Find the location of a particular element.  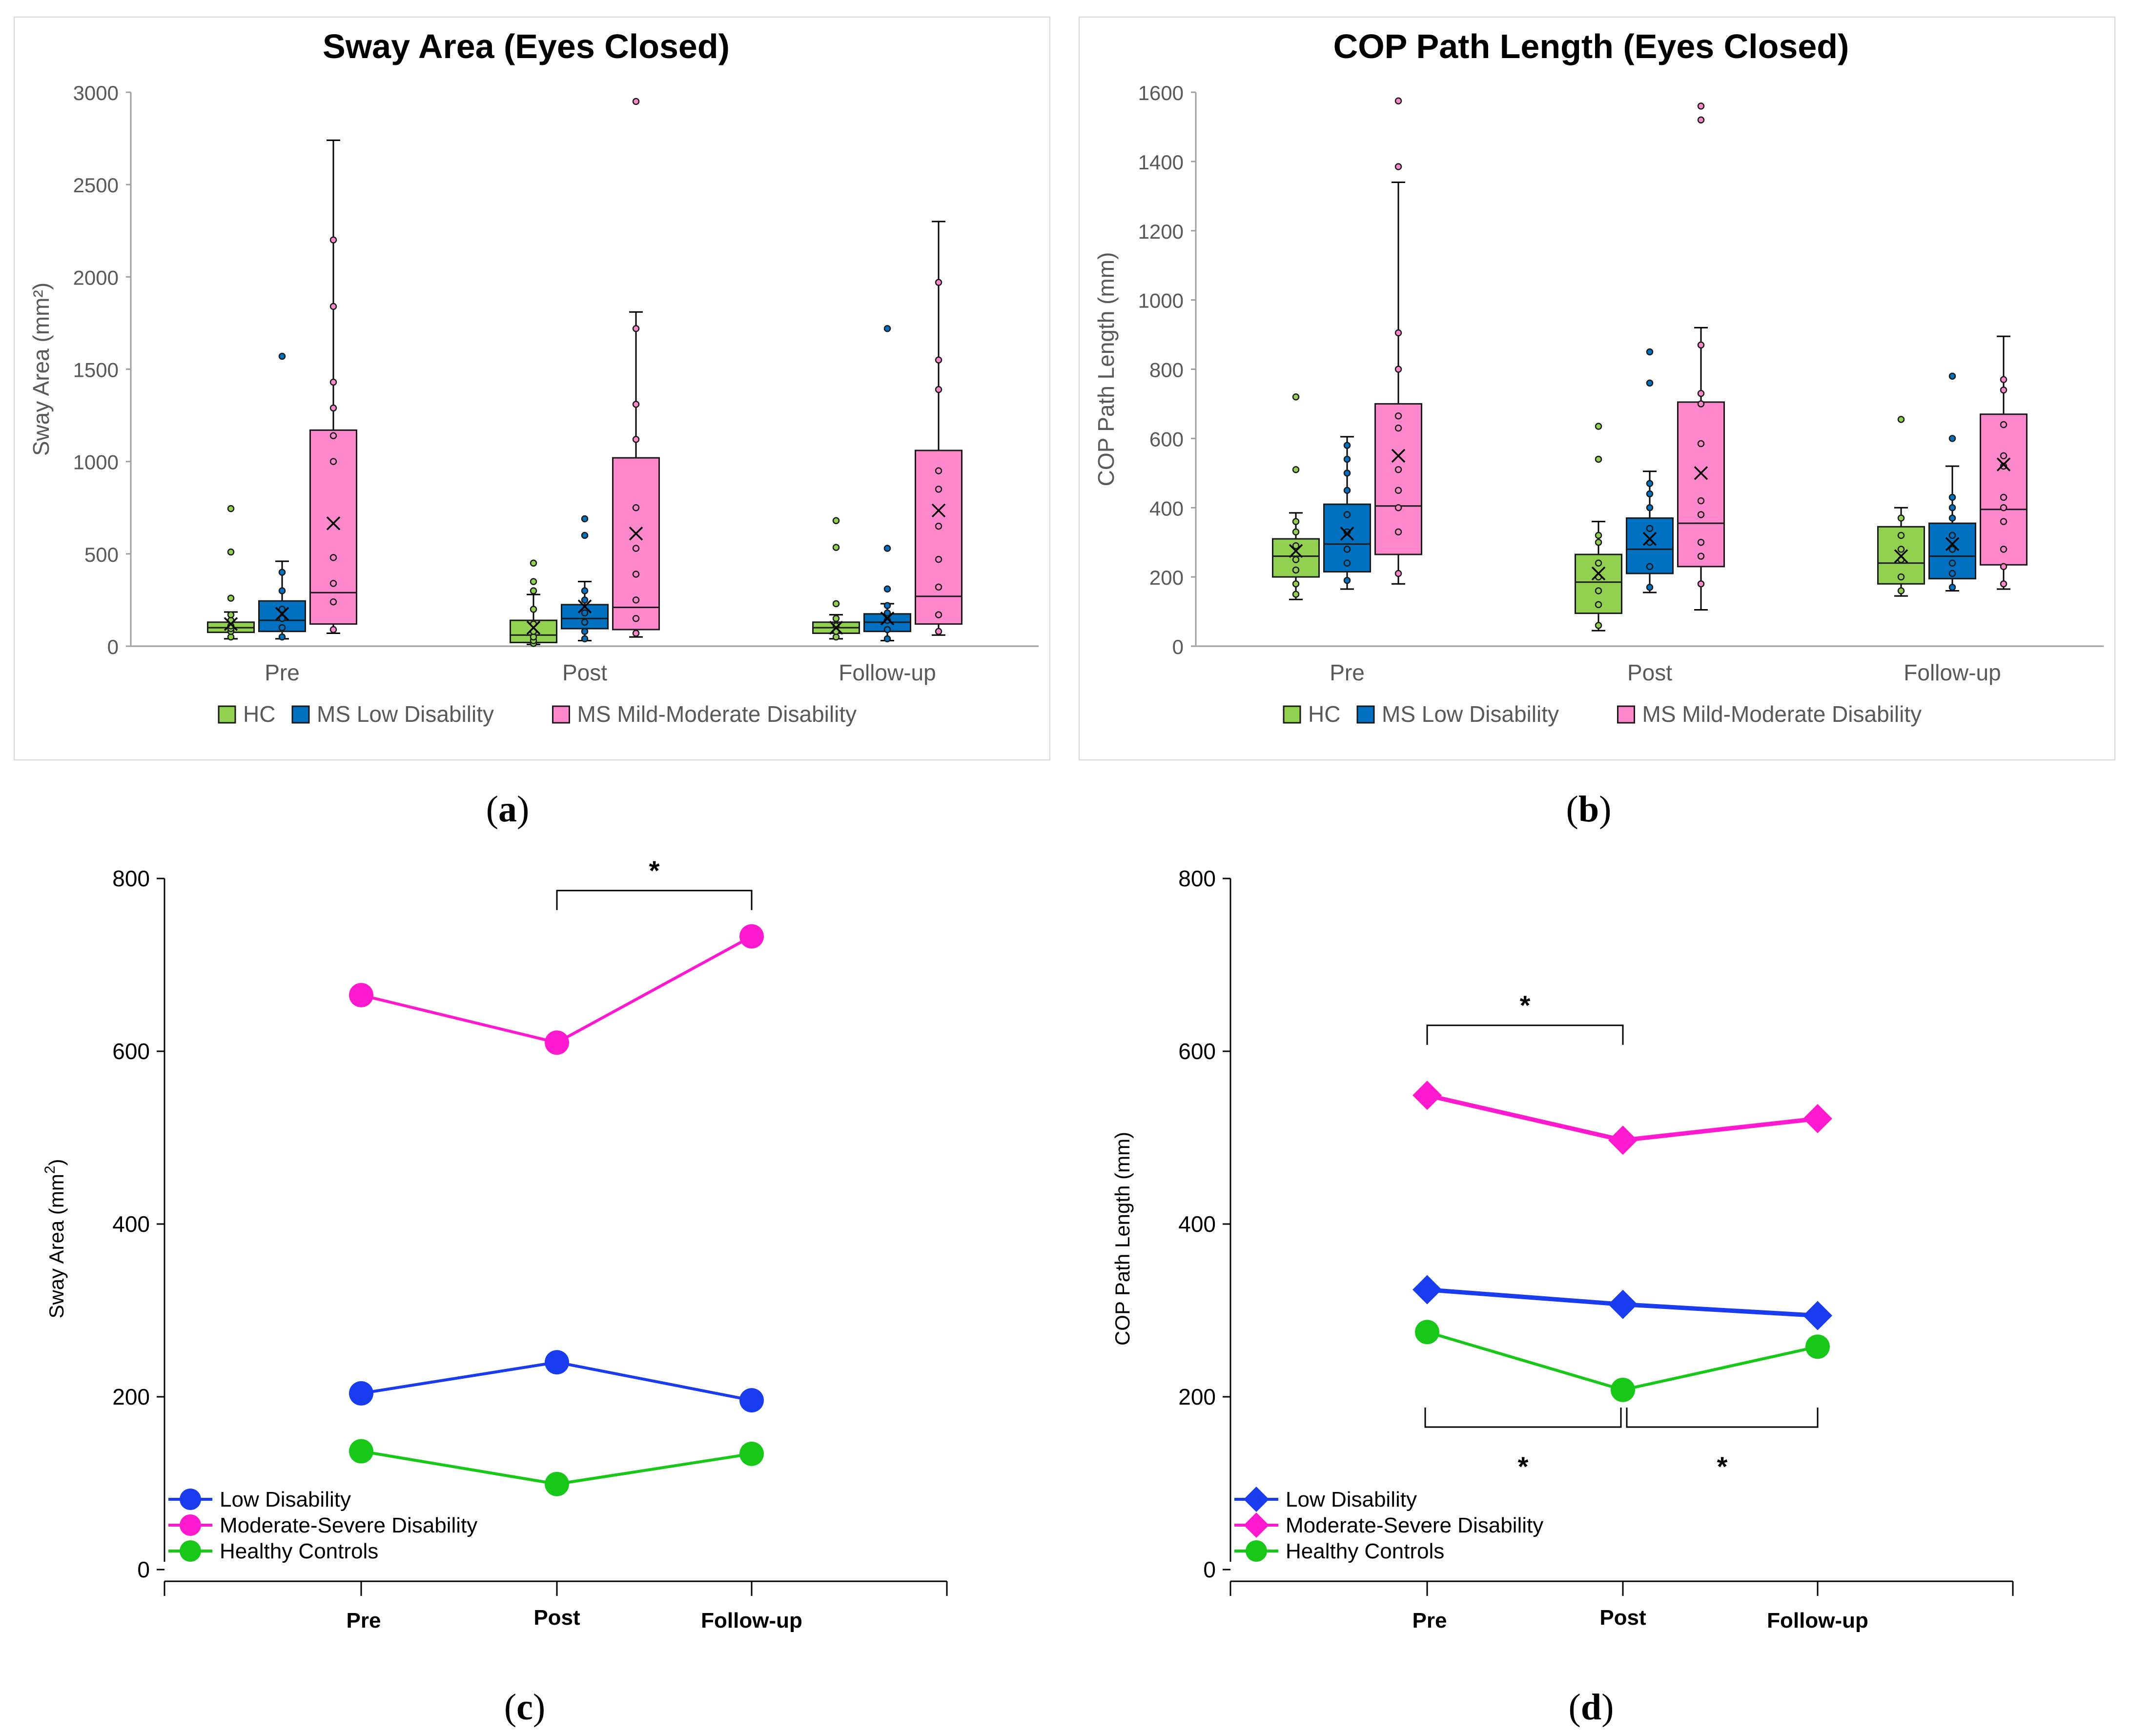

y-axis-label: Sway Area (mm2) is located at coordinates (55, 1238).